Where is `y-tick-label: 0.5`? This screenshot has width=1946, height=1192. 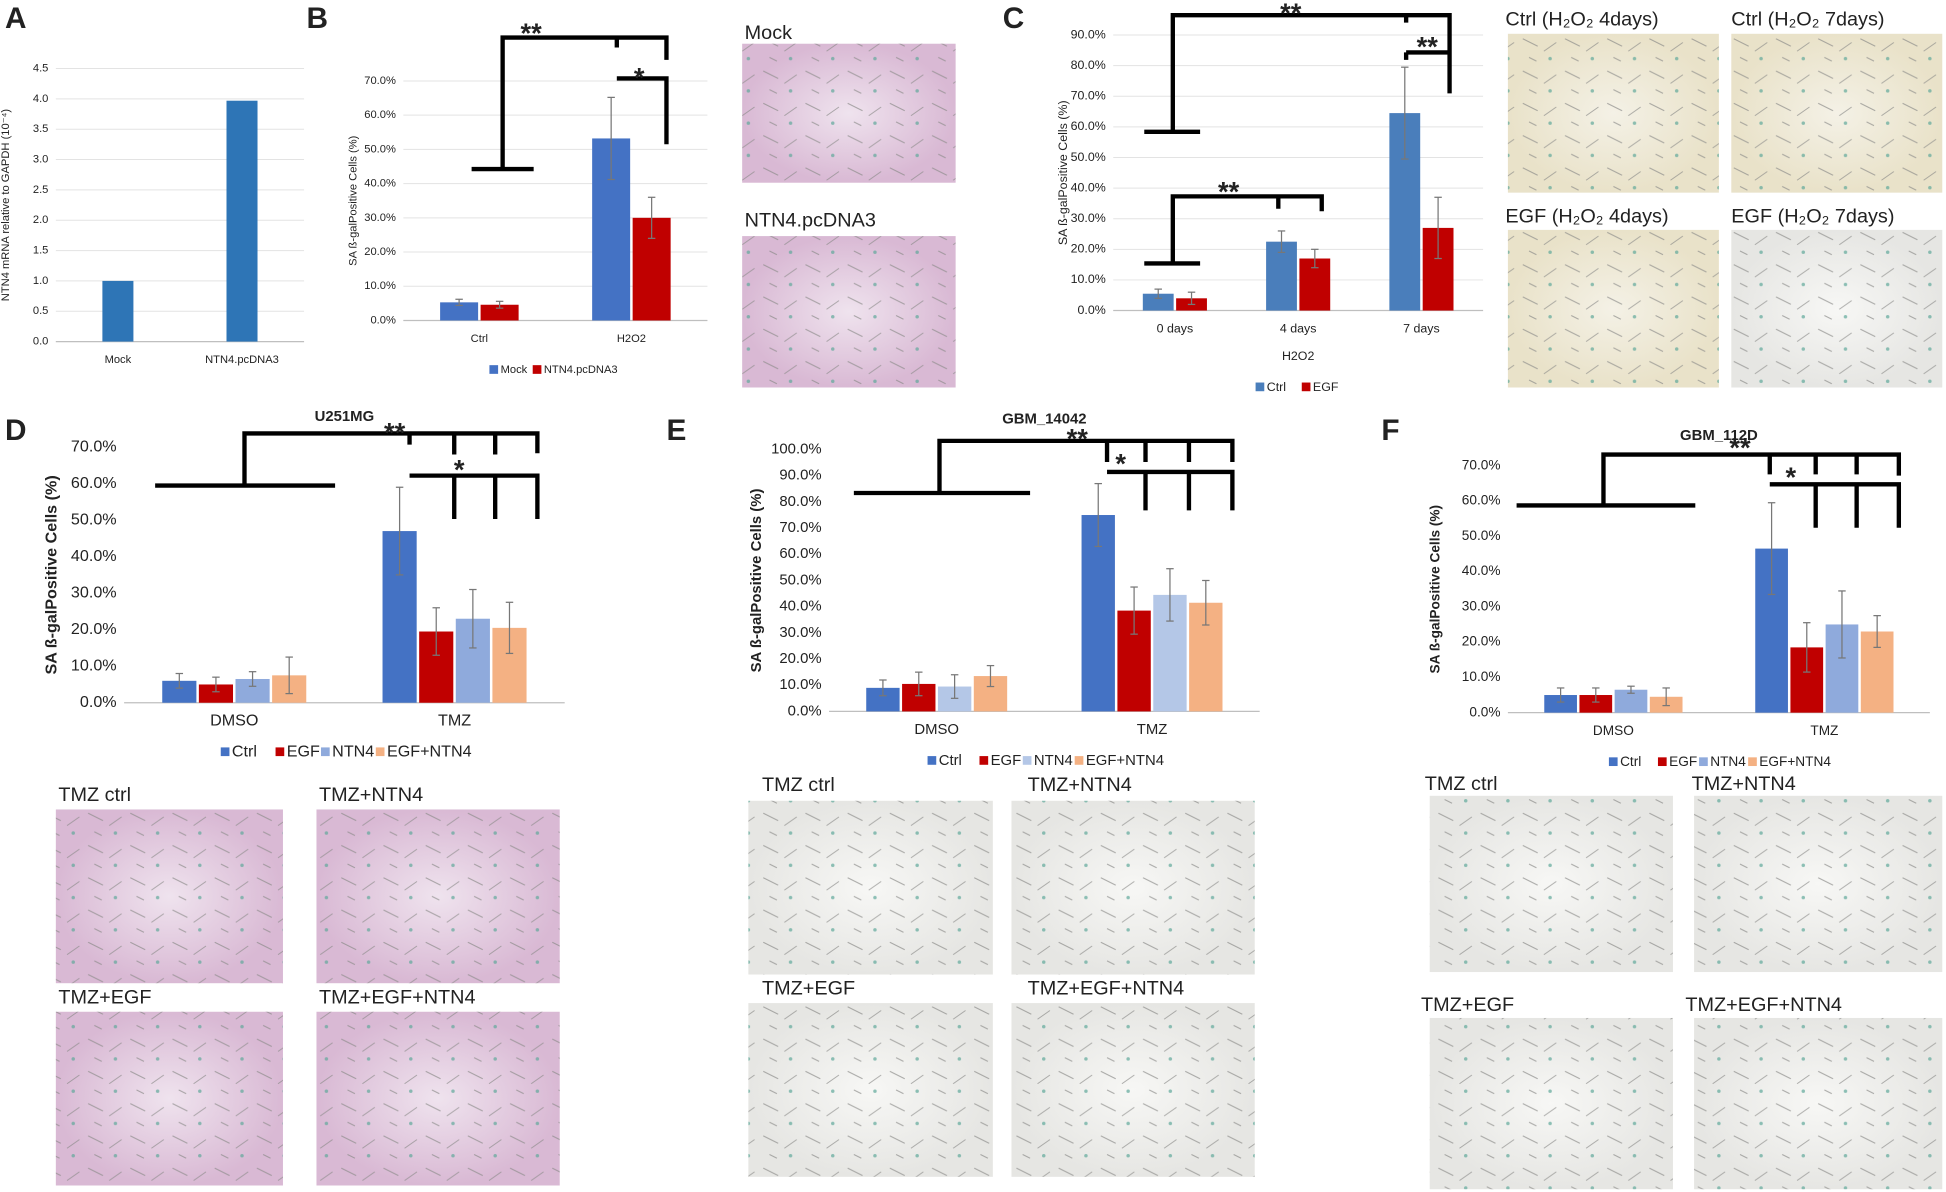
y-tick-label: 0.5 is located at coordinates (41, 311).